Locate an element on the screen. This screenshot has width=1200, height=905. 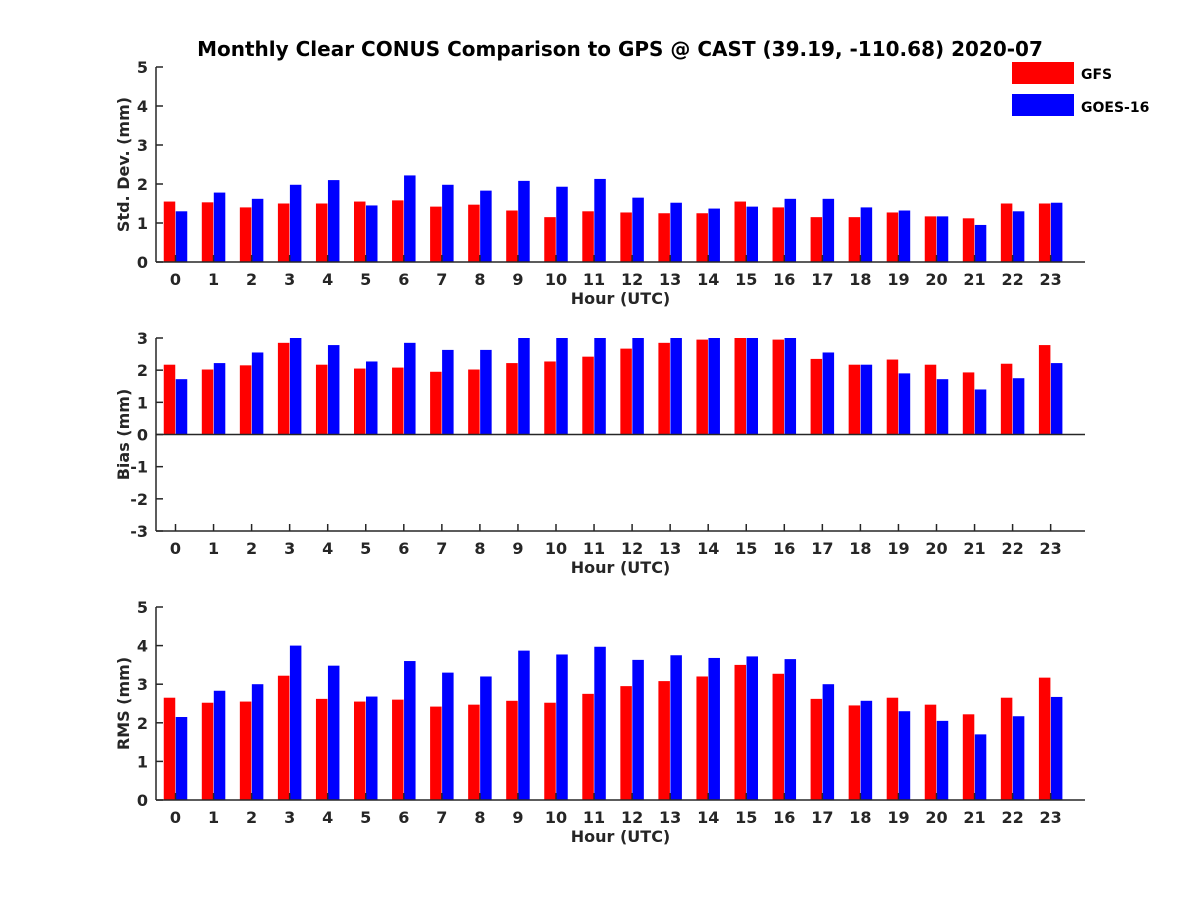
y-axis-label: Bias (mm) is located at coordinates (123, 435).